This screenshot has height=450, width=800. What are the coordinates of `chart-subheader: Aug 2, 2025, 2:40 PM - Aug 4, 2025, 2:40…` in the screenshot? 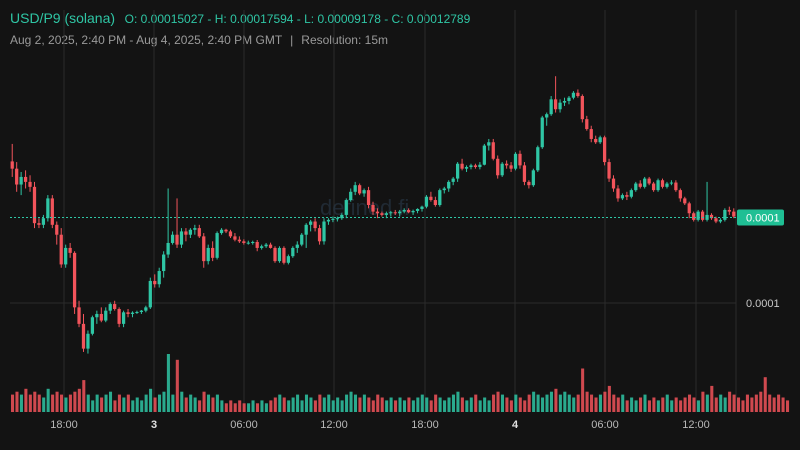 It's located at (199, 40).